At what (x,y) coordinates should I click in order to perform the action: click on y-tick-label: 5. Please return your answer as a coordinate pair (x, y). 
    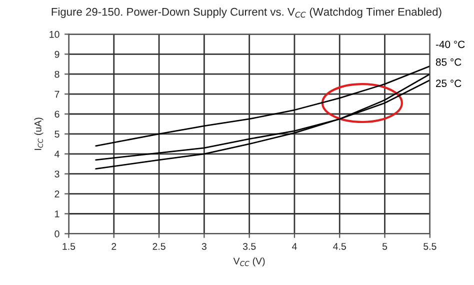
    Looking at the image, I should click on (57, 134).